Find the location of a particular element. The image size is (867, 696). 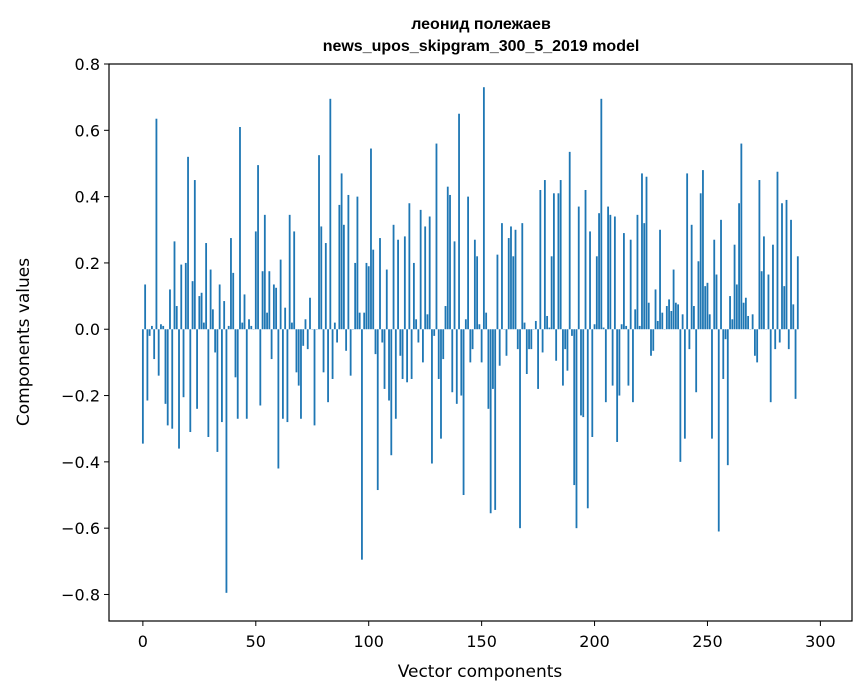

y-tick-label: −0.4 is located at coordinates (80, 462).